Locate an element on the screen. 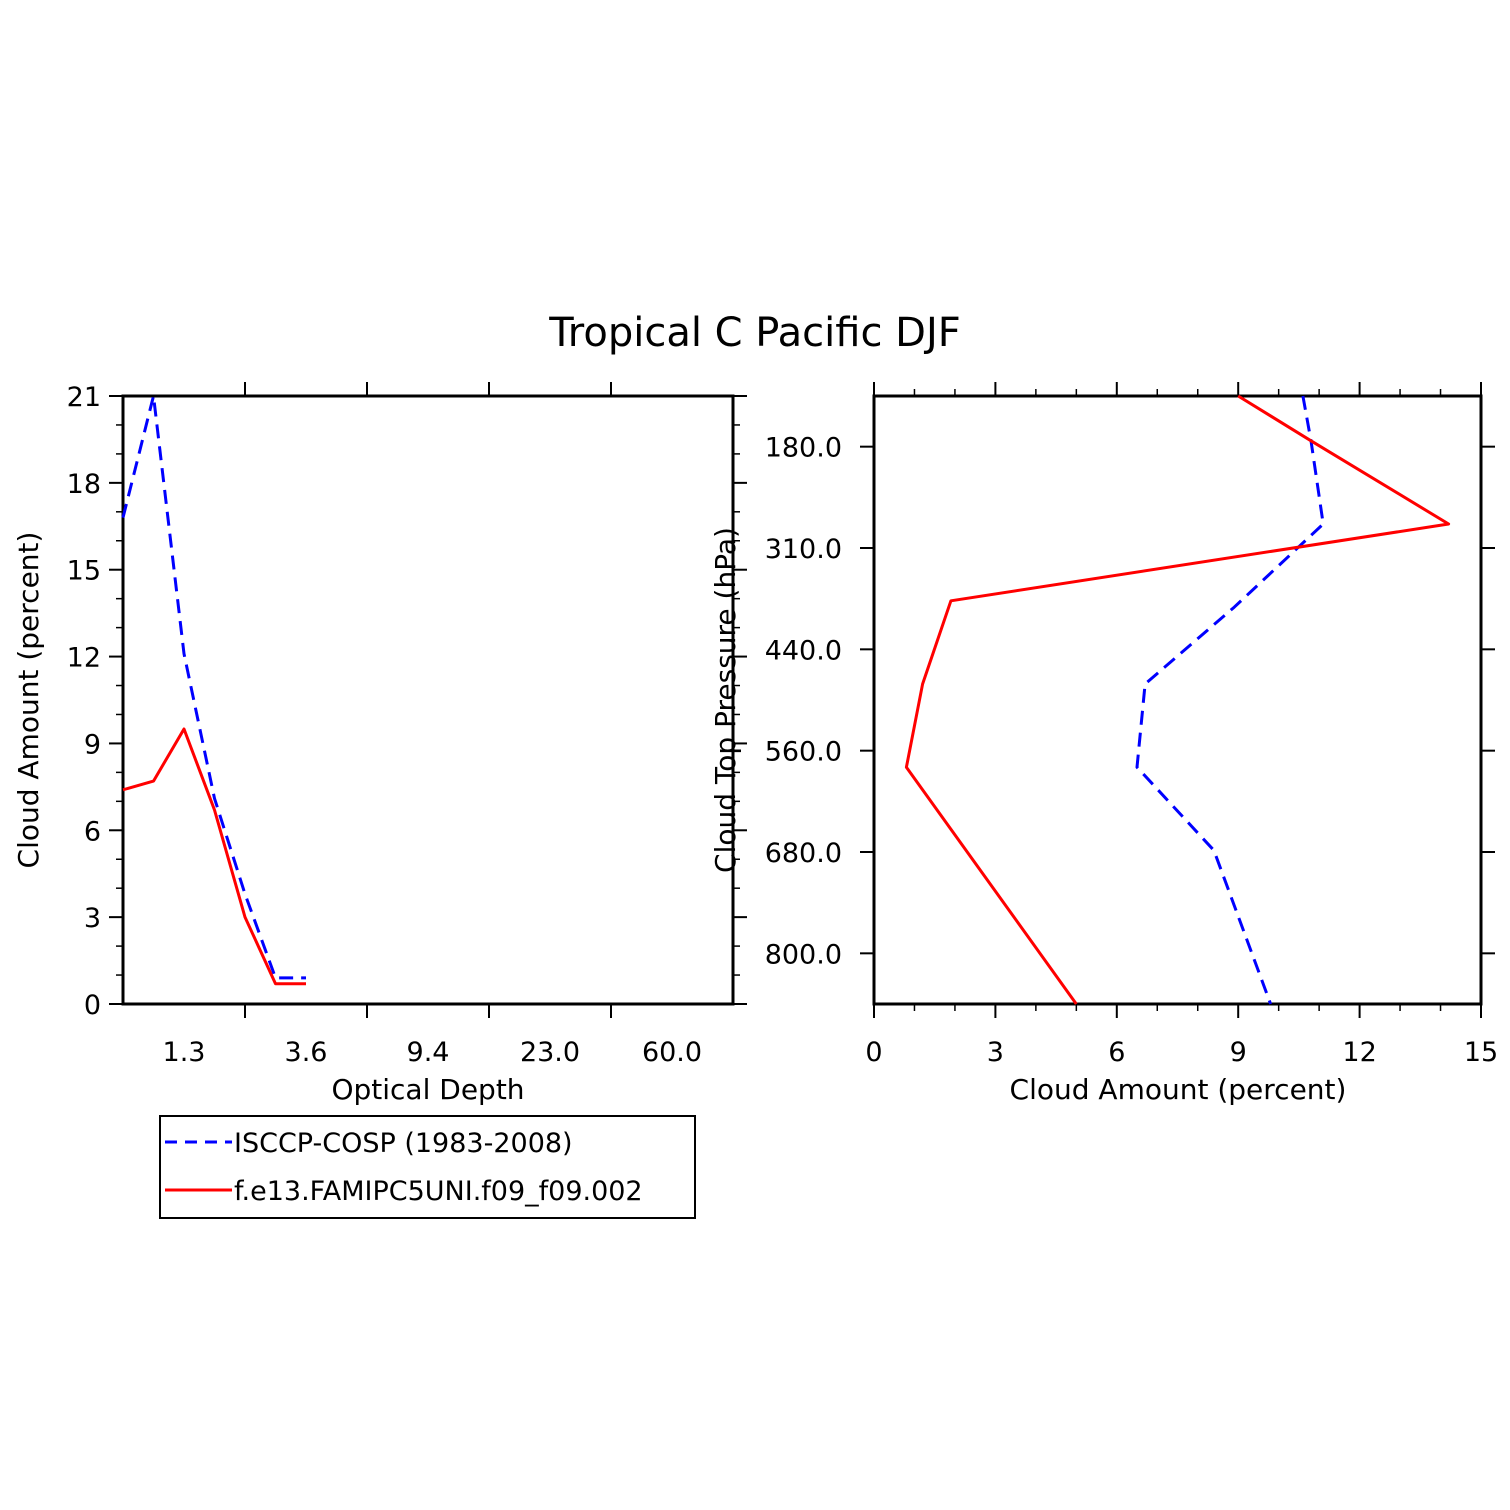  left-series-model is located at coordinates (214, 856).